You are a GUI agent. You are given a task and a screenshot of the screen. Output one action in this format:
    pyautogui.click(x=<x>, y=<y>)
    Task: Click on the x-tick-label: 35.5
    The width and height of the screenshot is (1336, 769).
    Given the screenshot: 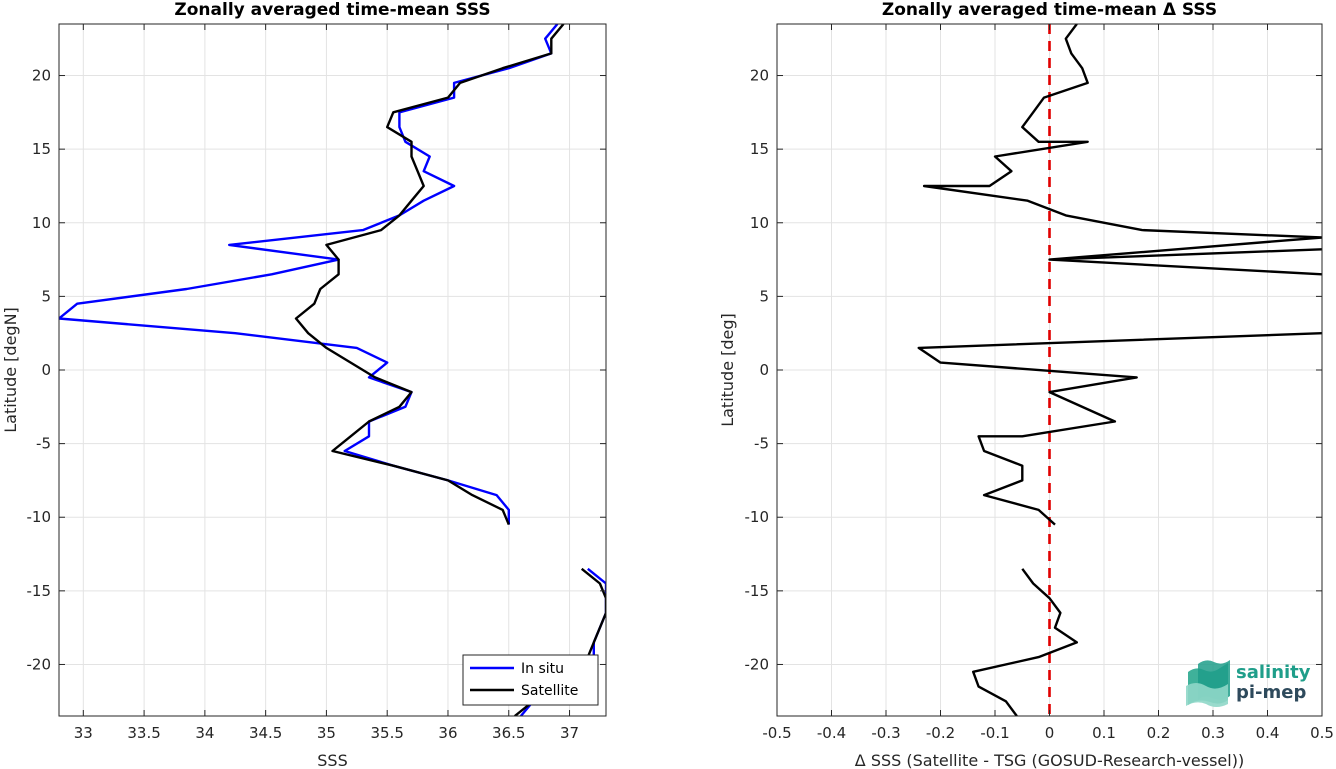 What is the action you would take?
    pyautogui.click(x=386, y=733)
    